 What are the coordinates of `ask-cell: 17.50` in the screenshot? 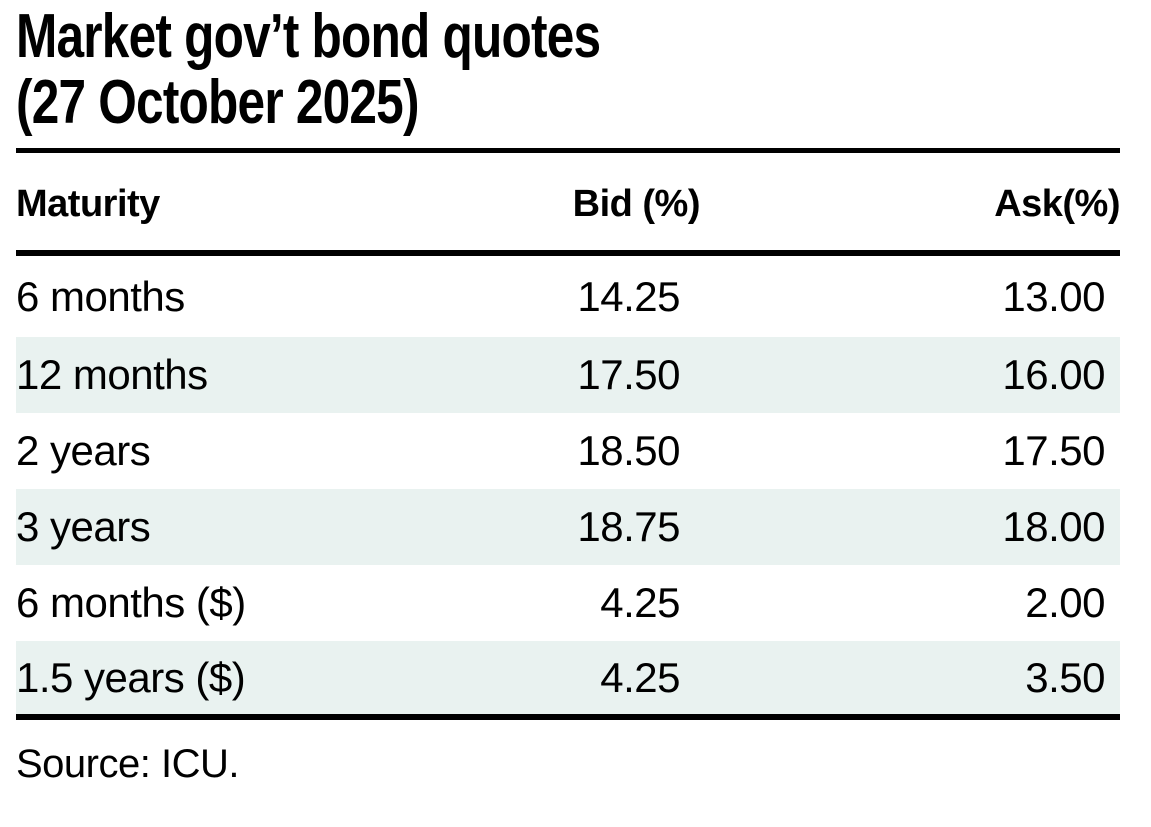 It's located at (1053, 450).